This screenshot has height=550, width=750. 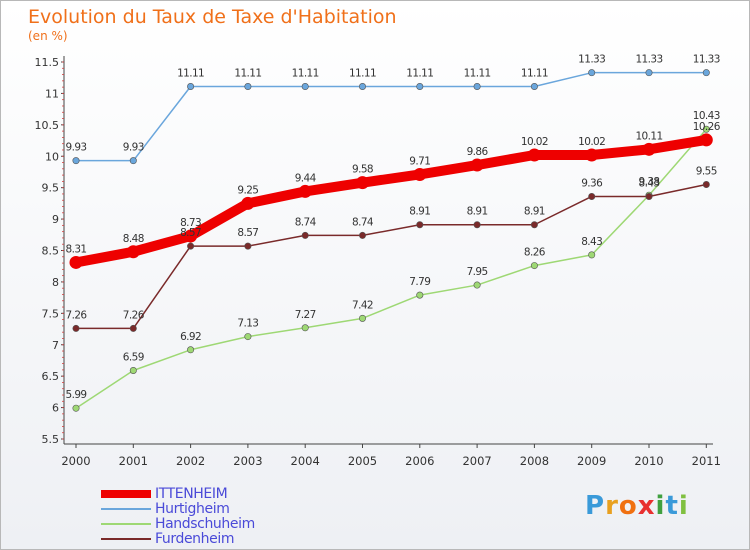 What do you see at coordinates (535, 253) in the screenshot?
I see `data-label: 8.26` at bounding box center [535, 253].